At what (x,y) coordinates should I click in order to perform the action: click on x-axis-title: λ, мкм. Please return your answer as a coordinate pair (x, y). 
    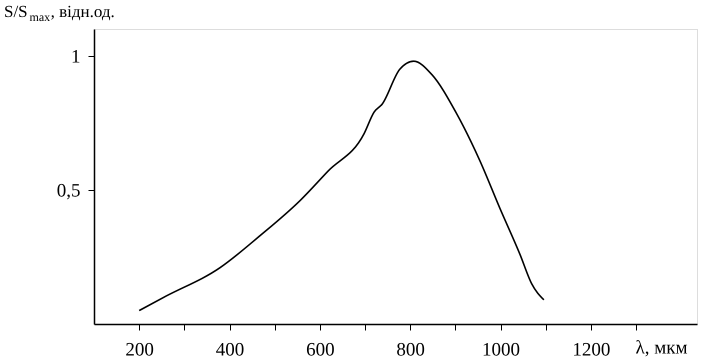
    Looking at the image, I should click on (662, 348).